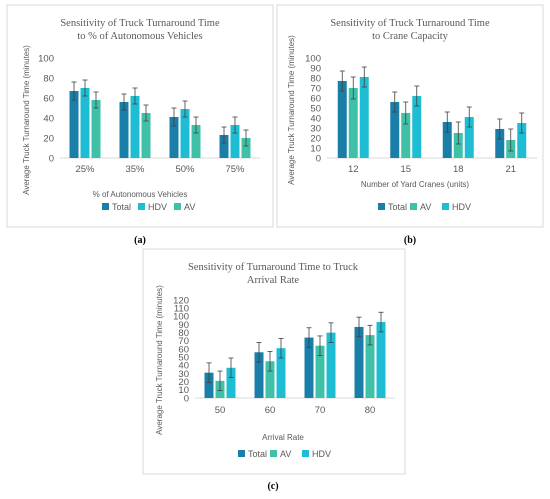 This screenshot has width=550, height=499. What do you see at coordinates (26, 120) in the screenshot?
I see `chart-a-y-axis-label: Average Truck Turnaround Time (minutes)` at bounding box center [26, 120].